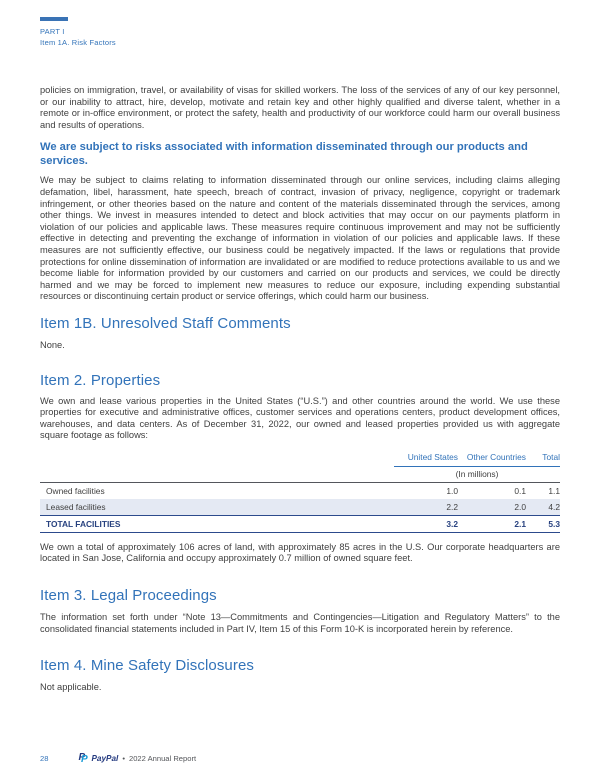 This screenshot has width=600, height=781. What do you see at coordinates (477, 474) in the screenshot?
I see `units-note: (In millions)` at bounding box center [477, 474].